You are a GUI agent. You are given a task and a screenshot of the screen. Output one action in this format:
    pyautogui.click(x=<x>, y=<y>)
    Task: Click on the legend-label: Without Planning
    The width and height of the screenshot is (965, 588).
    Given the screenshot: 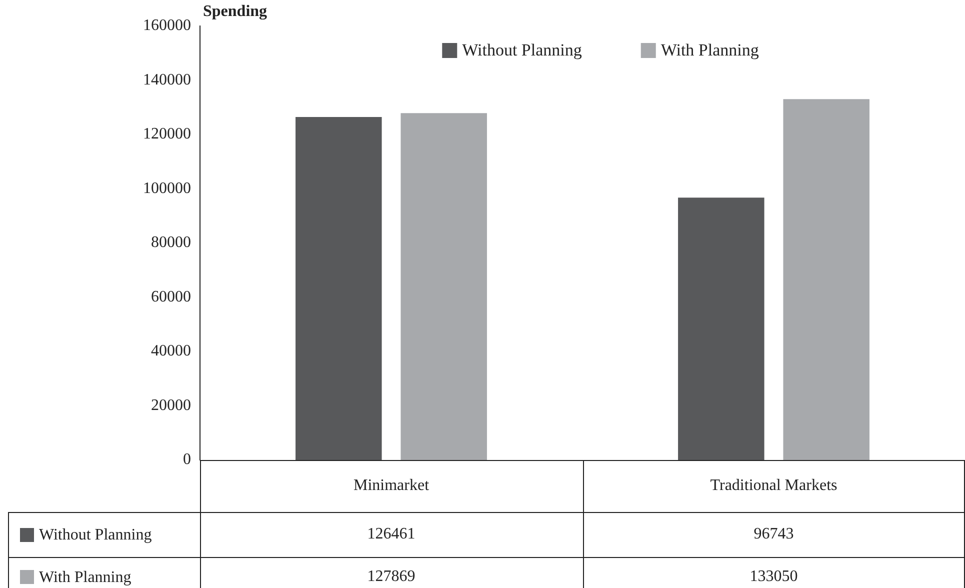 What is the action you would take?
    pyautogui.click(x=522, y=50)
    